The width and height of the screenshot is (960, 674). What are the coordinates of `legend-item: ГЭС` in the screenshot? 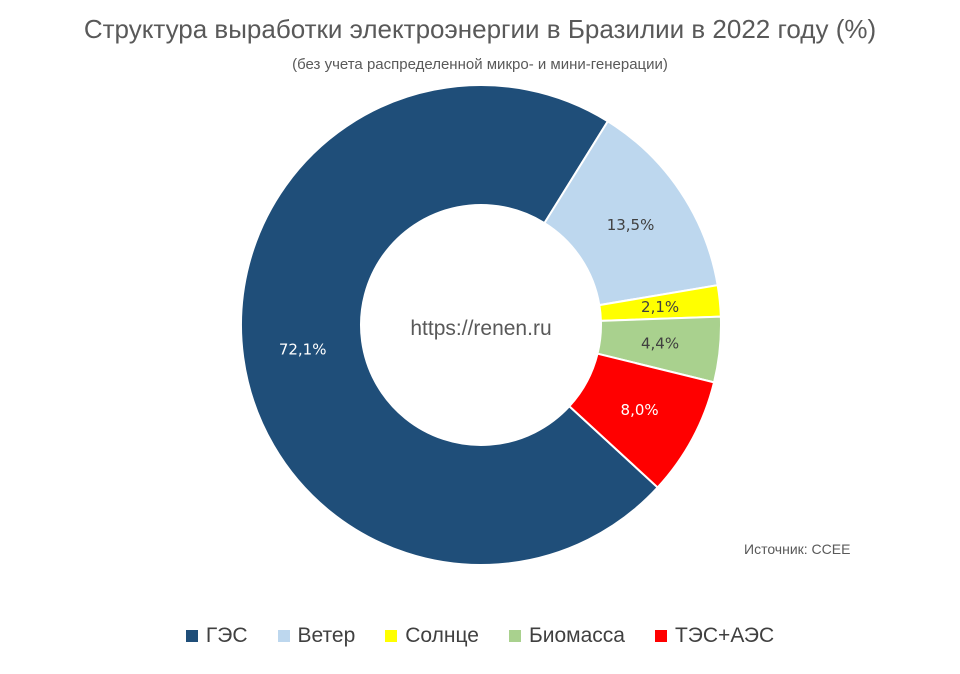 It's located at (216, 636).